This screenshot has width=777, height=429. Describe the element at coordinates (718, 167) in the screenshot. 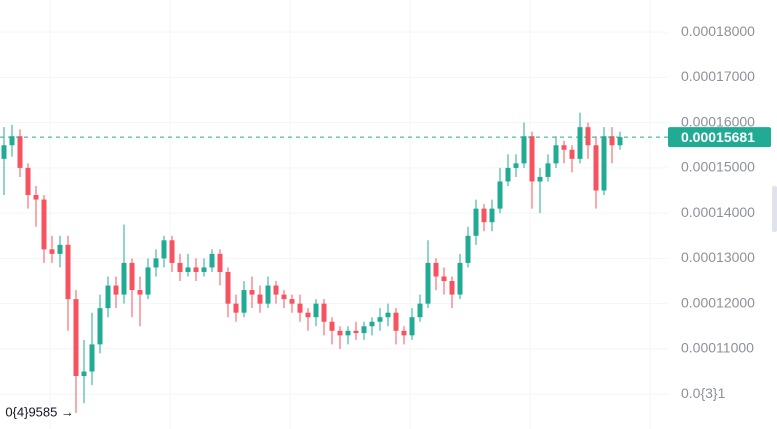

I see `y-tick-label: 0.00015000` at that location.